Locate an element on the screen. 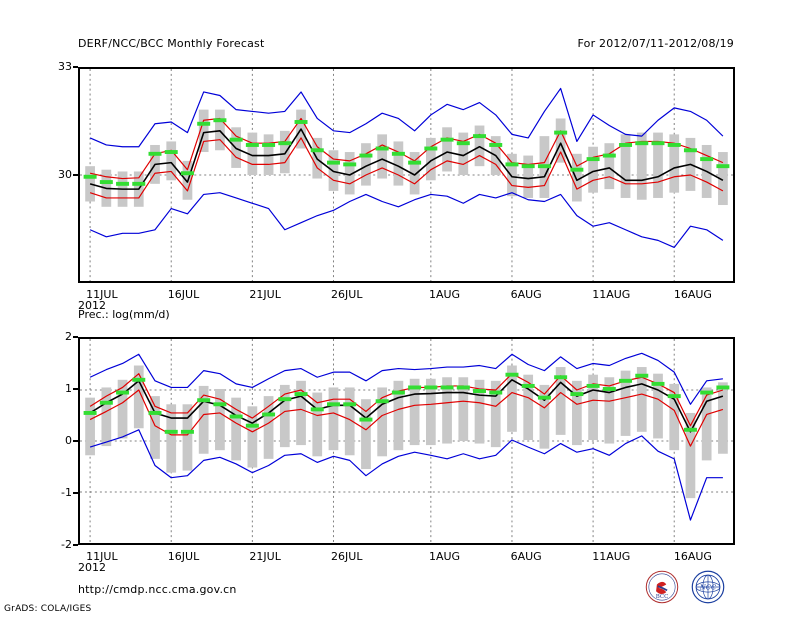  grads-credit: GrADS: COLA/IGES is located at coordinates (48, 609).